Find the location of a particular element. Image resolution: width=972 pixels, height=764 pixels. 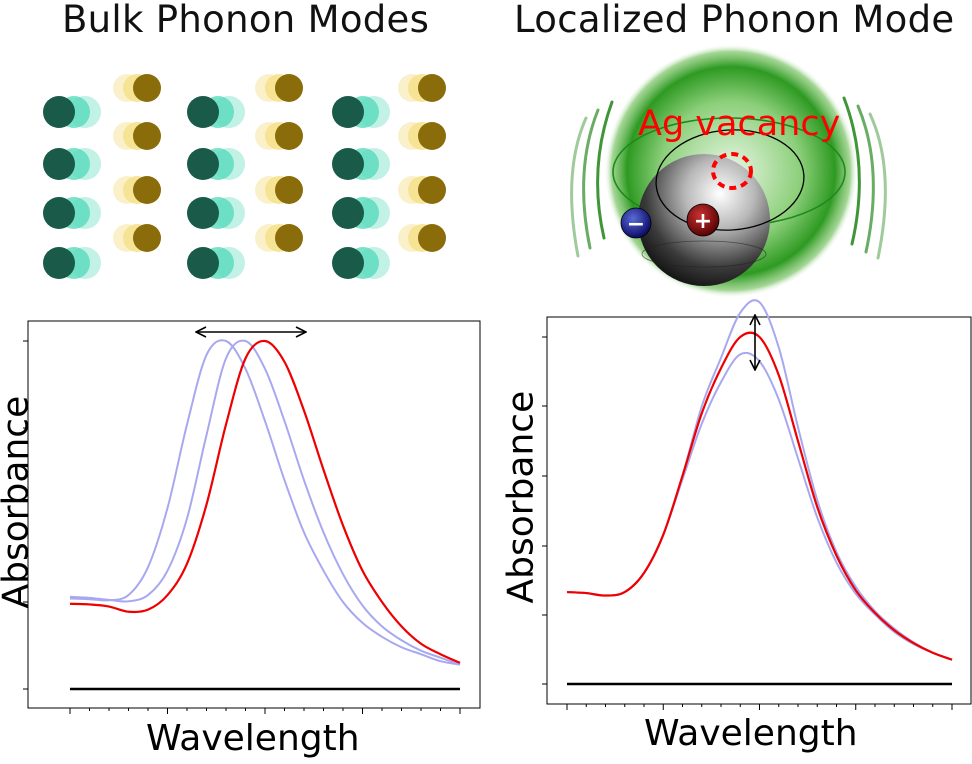

hole-sign: + is located at coordinates (703, 221).